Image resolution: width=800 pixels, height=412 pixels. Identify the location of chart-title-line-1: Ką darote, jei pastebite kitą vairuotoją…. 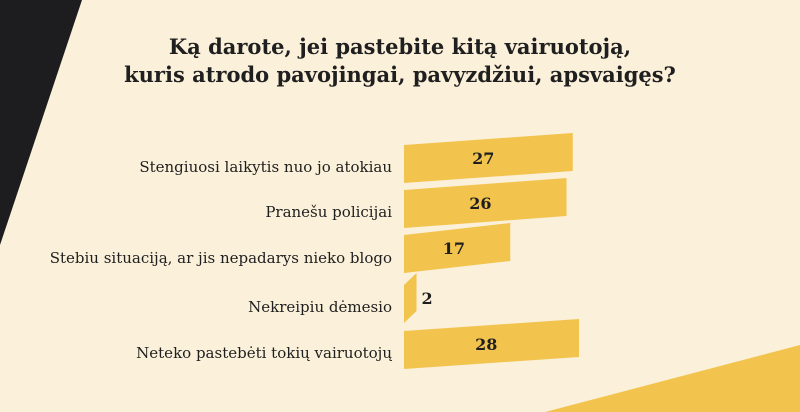
(400, 46).